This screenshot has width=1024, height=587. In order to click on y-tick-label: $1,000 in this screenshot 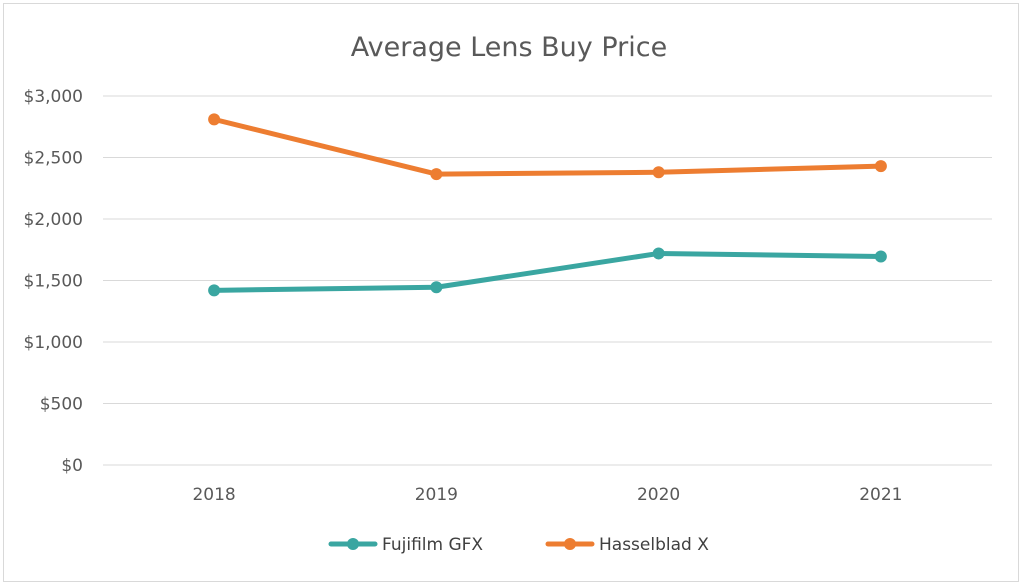, I will do `click(53, 343)`.